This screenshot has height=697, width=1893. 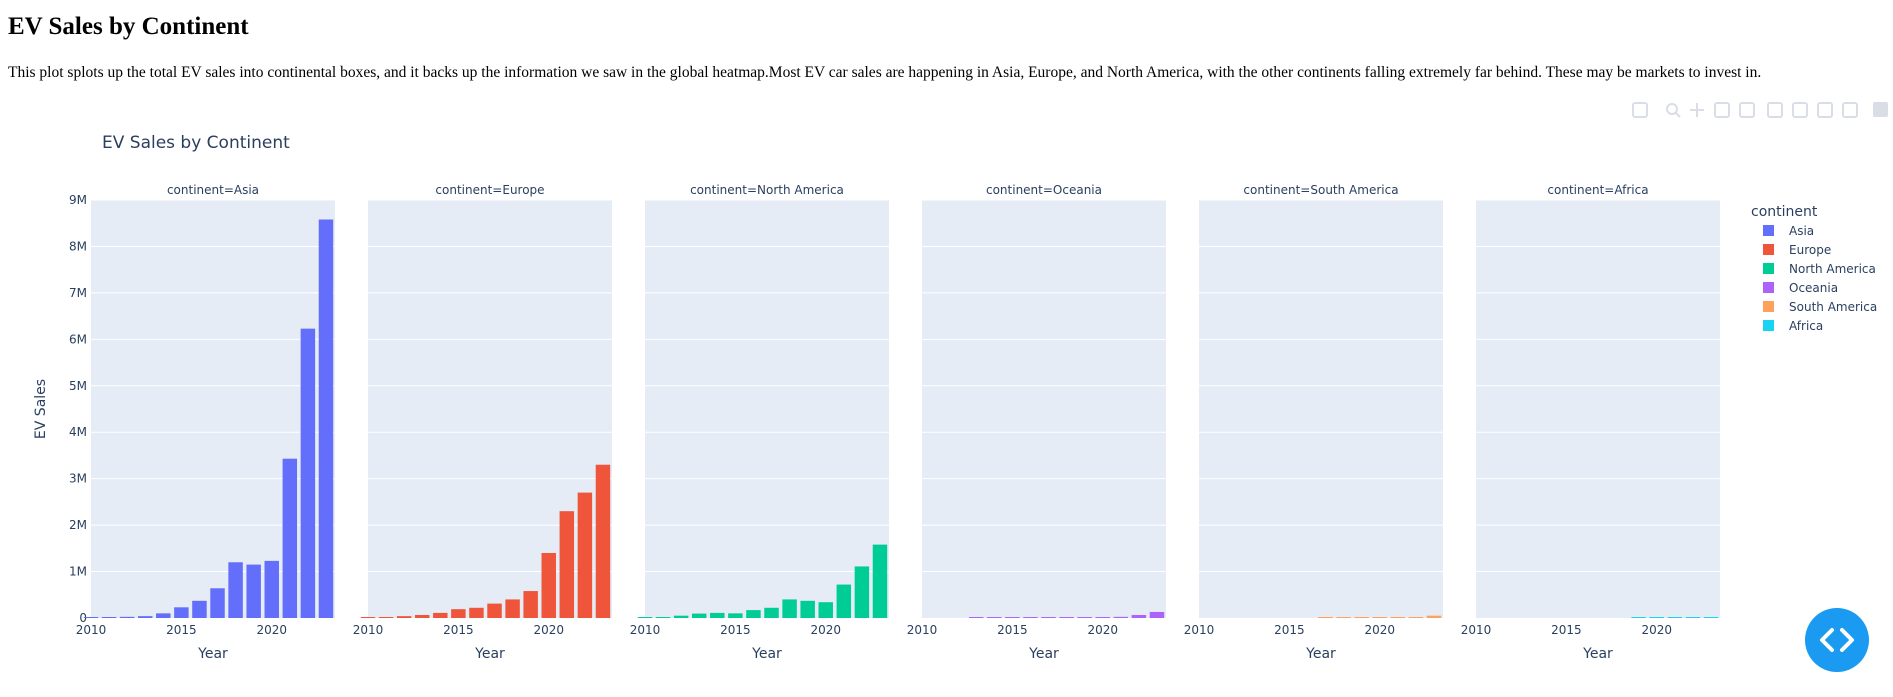 What do you see at coordinates (1747, 110) in the screenshot?
I see `lasso-icon` at bounding box center [1747, 110].